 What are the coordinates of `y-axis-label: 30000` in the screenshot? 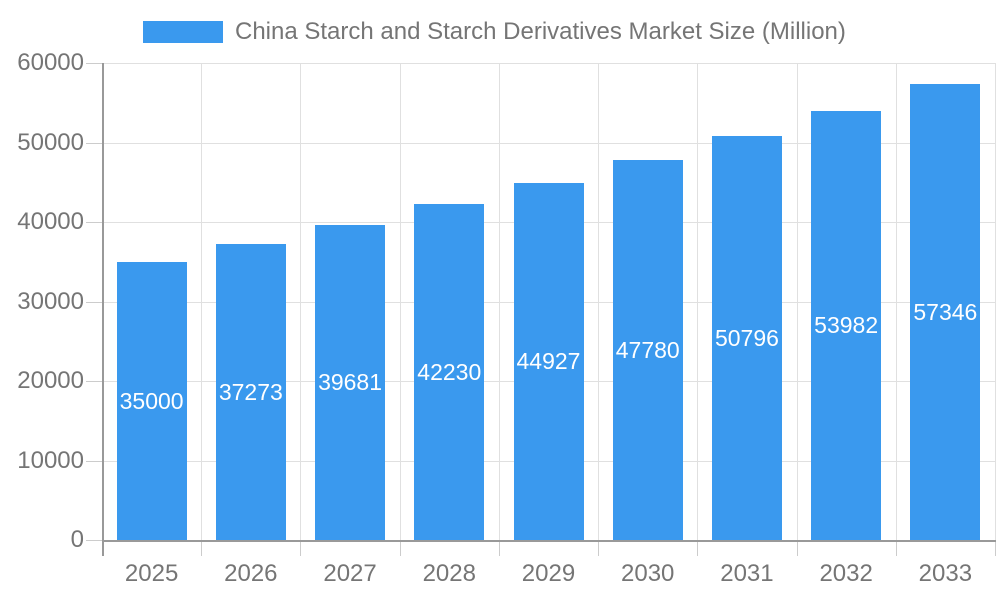 It's located at (50, 301).